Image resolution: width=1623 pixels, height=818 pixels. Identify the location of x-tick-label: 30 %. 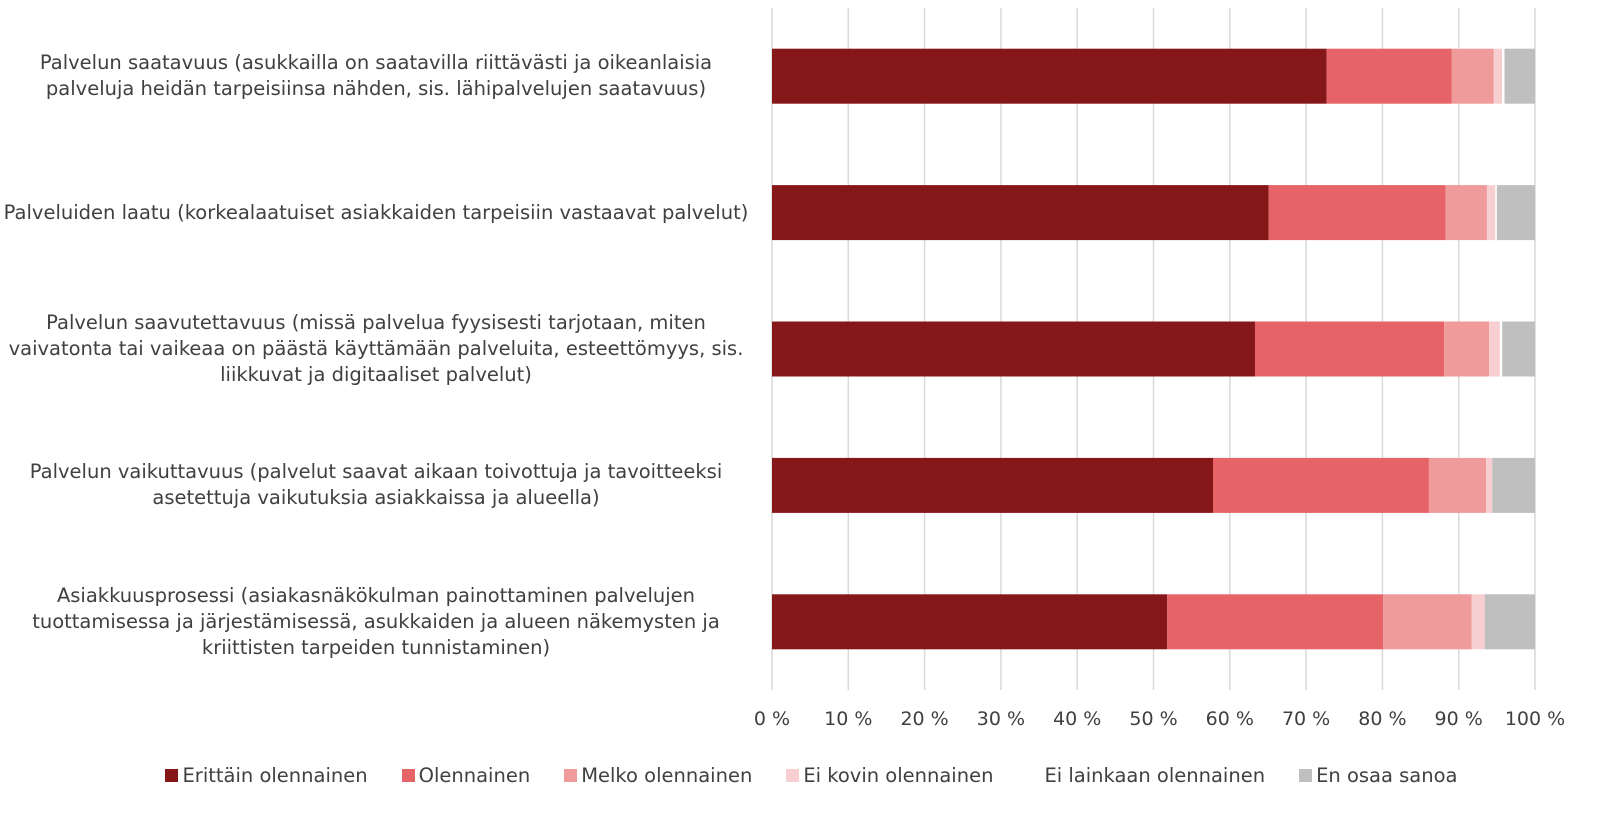
(1001, 719).